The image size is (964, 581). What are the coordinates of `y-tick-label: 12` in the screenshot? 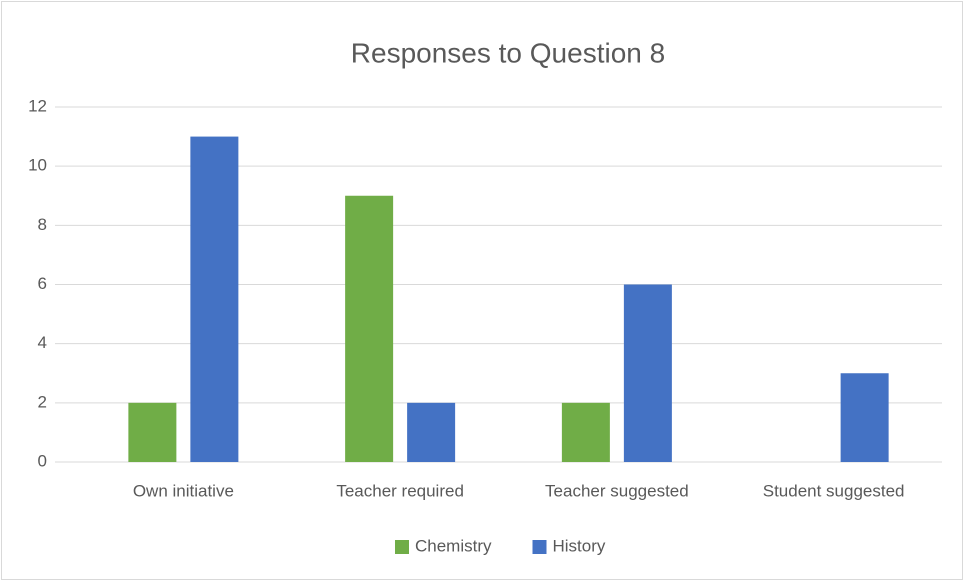 It's located at (37, 105).